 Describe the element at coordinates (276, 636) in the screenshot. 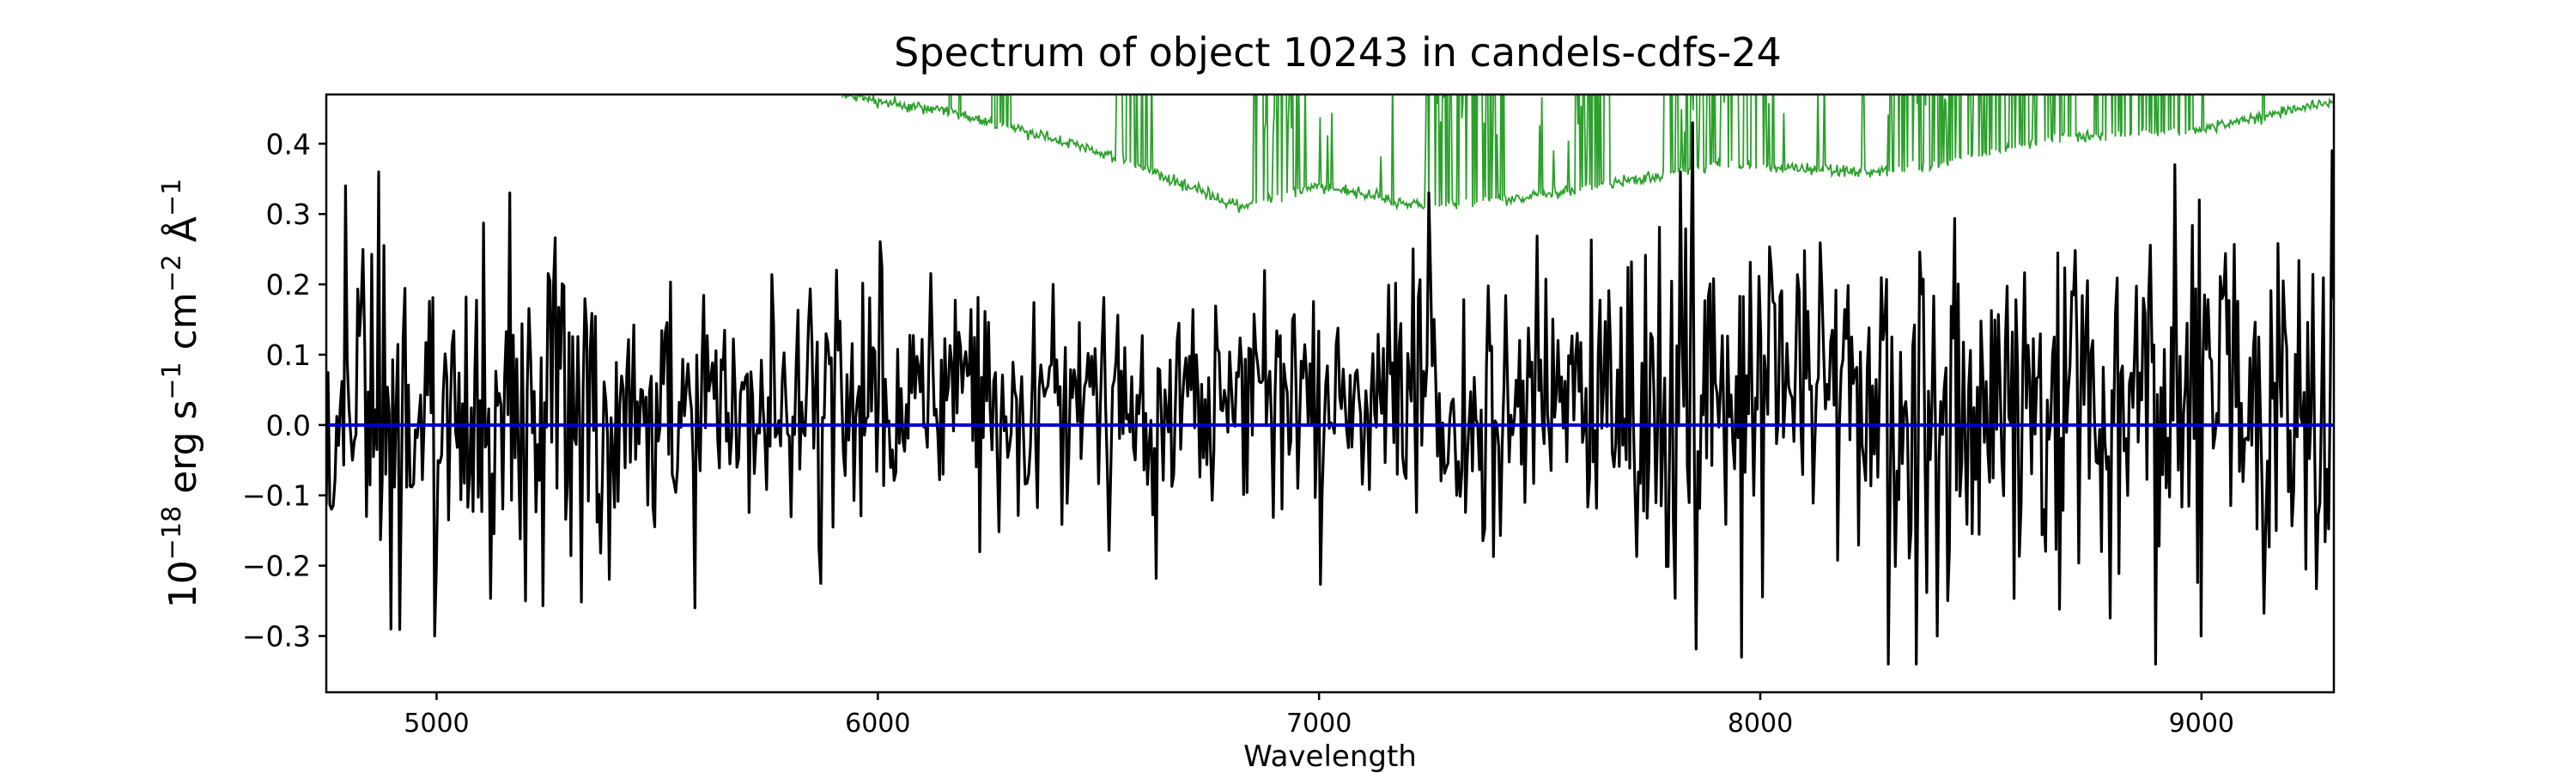

I see `y-tick-label: −0.3` at that location.